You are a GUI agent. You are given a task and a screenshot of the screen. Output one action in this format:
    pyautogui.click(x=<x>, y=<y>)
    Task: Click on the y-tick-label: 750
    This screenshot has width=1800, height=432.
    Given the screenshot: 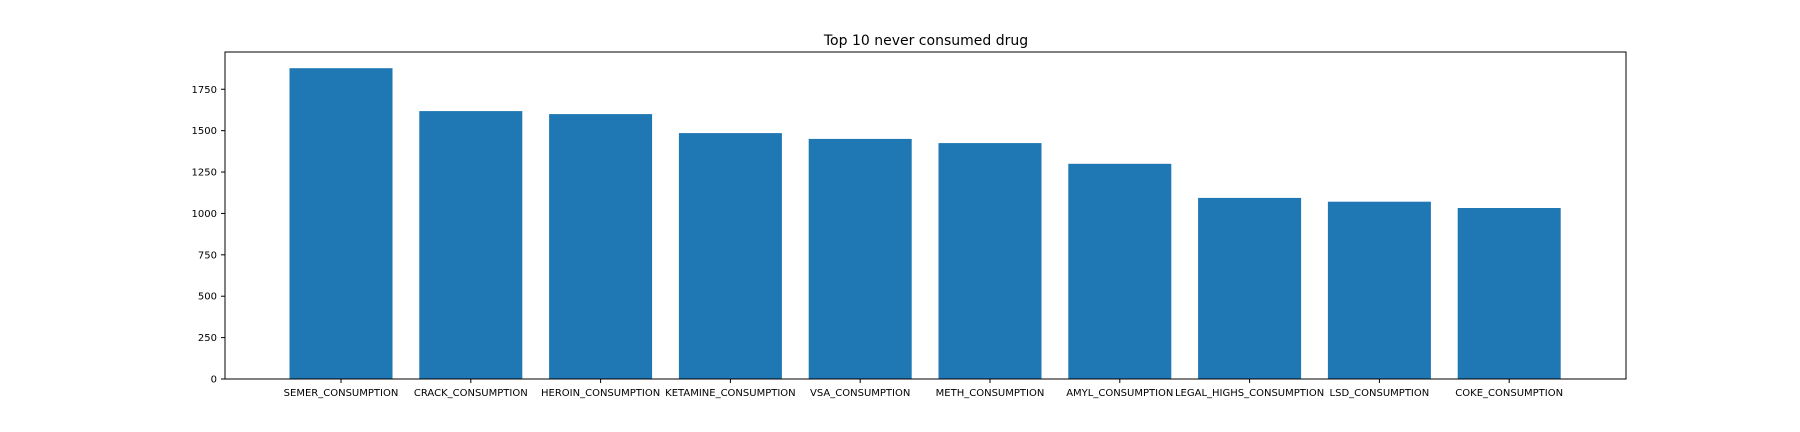 What is the action you would take?
    pyautogui.click(x=207, y=255)
    